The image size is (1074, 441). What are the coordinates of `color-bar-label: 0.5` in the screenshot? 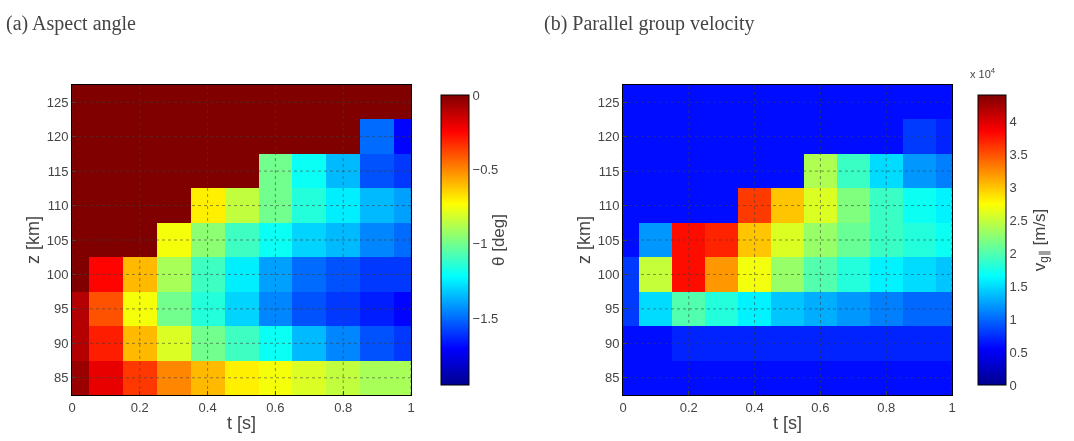 It's located at (1018, 352).